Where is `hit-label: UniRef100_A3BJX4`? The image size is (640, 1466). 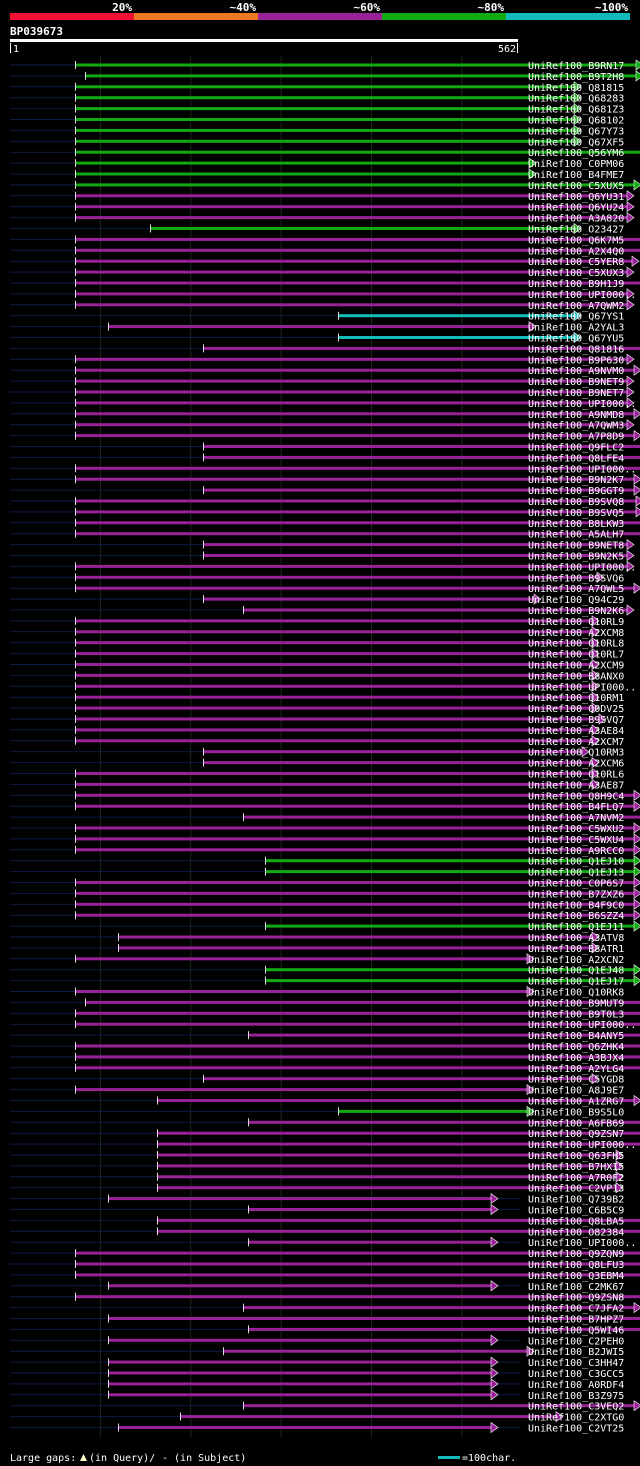
hit-label: UniRef100_A3BJX4 is located at coordinates (576, 1058).